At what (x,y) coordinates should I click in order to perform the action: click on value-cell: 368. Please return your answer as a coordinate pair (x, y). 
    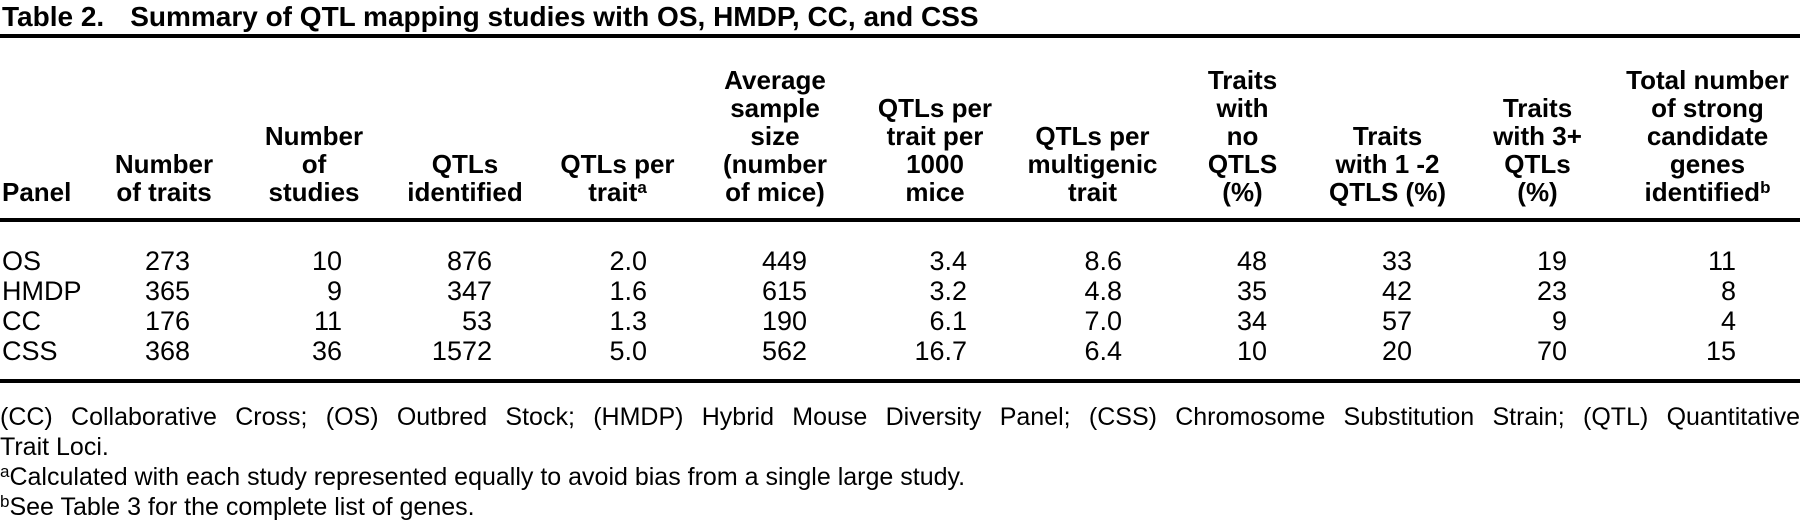
    Looking at the image, I should click on (164, 359).